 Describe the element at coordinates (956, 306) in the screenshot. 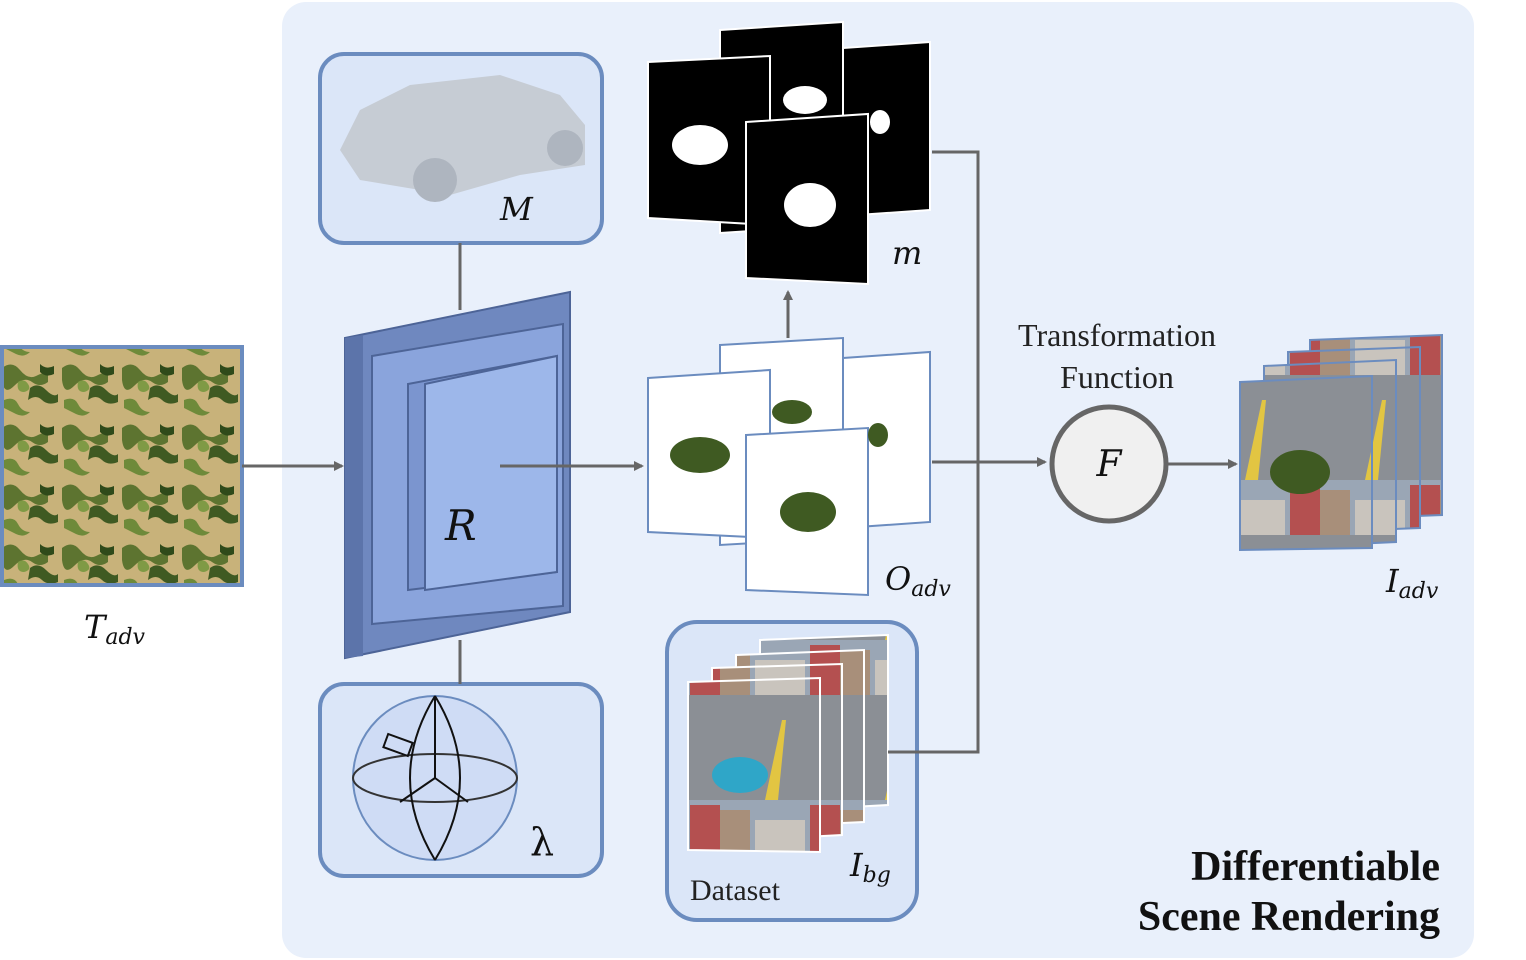

I see `connector-masks` at that location.